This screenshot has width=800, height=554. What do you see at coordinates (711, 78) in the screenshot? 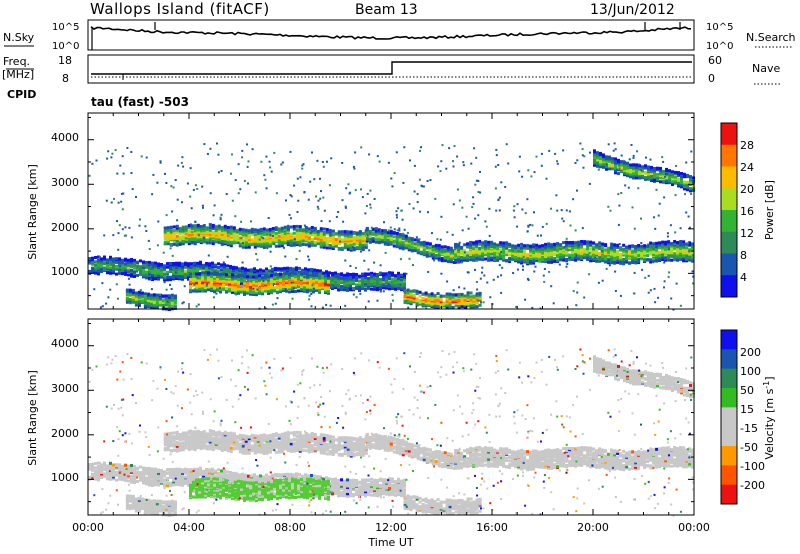
I see `nave-tick-0: 0` at bounding box center [711, 78].